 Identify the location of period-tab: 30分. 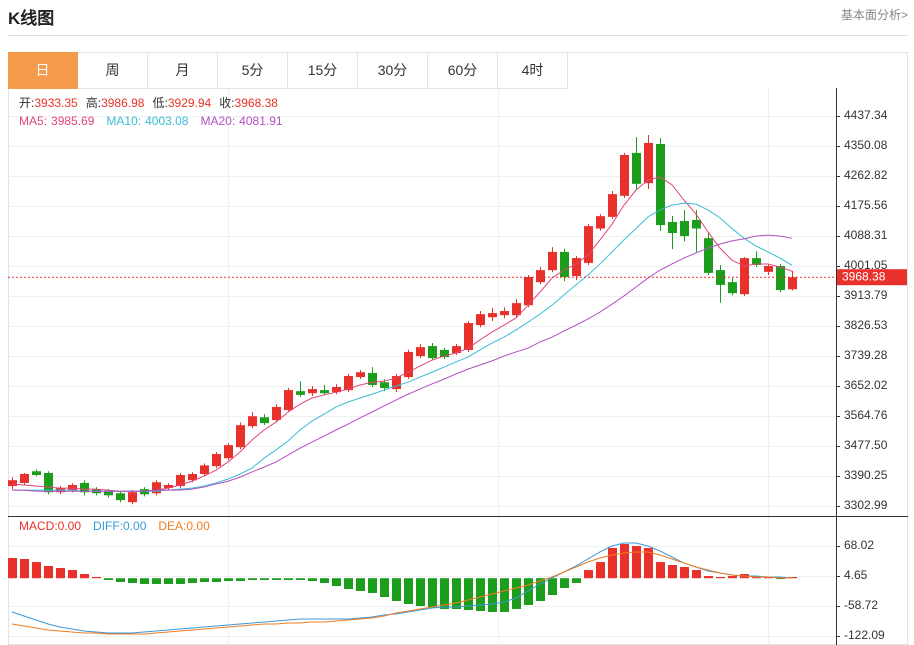
(393, 70).